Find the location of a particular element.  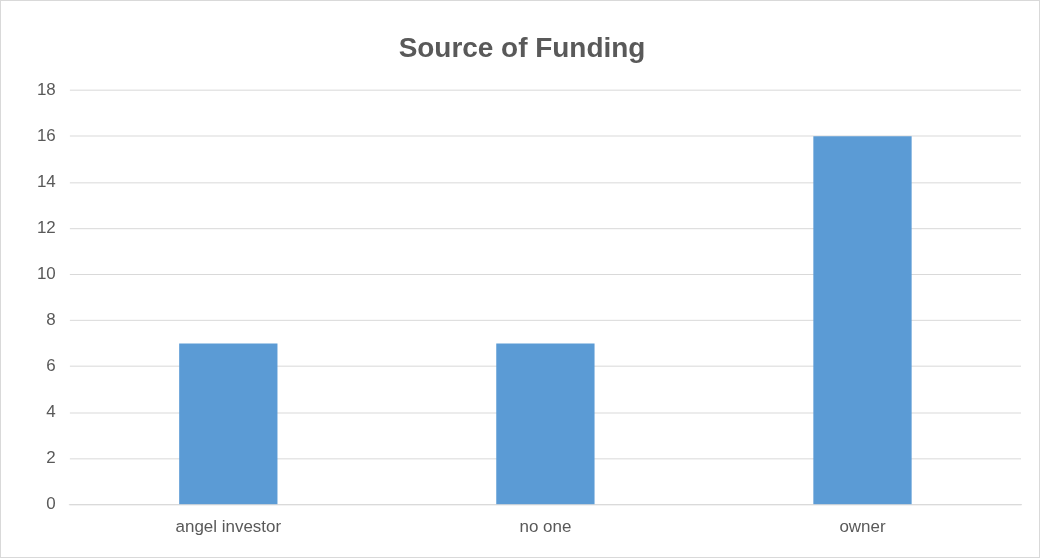

y-tick-label: 0 is located at coordinates (51, 504).